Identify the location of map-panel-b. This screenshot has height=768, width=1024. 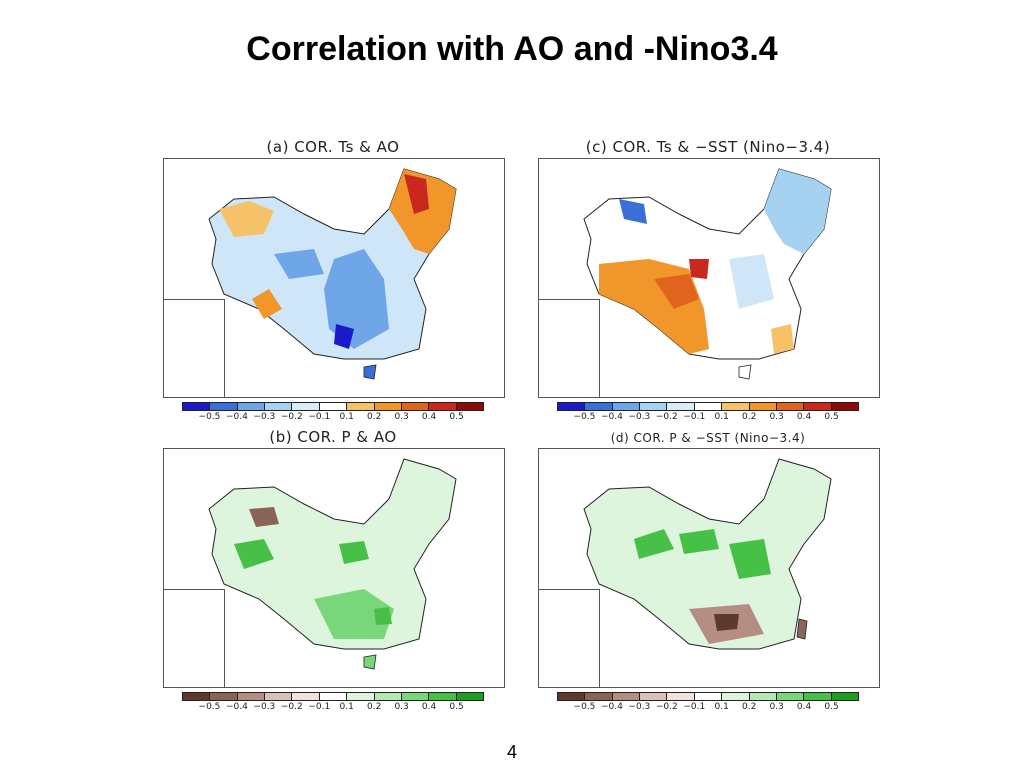
(334, 568).